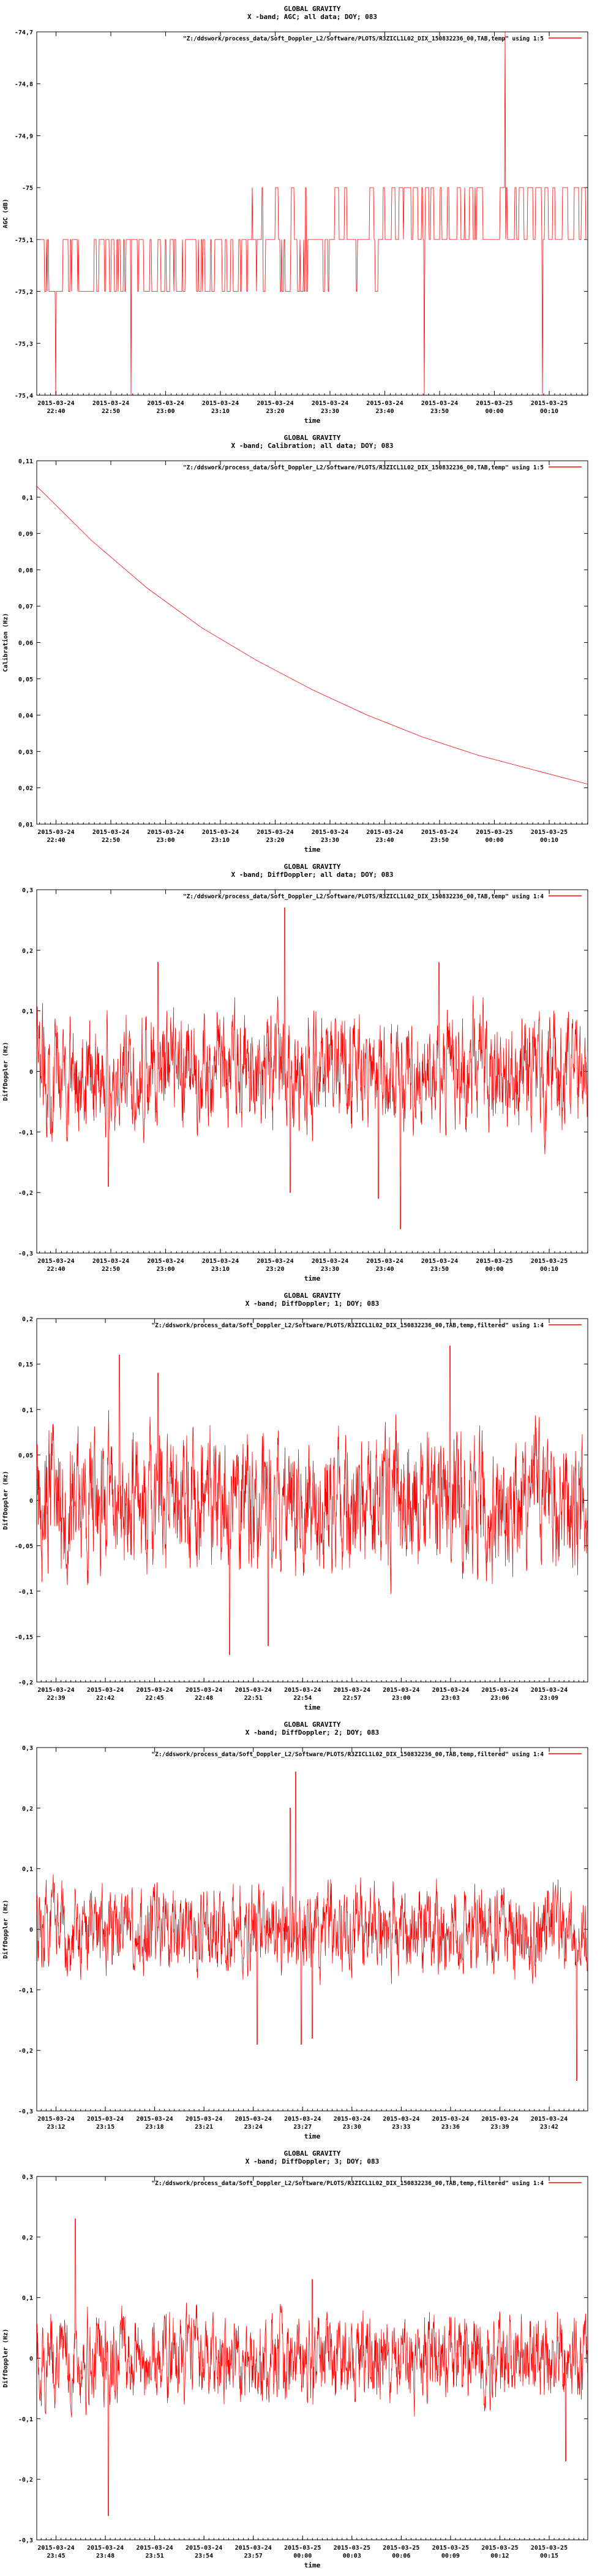 Image resolution: width=600 pixels, height=2576 pixels. Describe the element at coordinates (253, 2556) in the screenshot. I see `x-tick-label-time: 23:57` at that location.